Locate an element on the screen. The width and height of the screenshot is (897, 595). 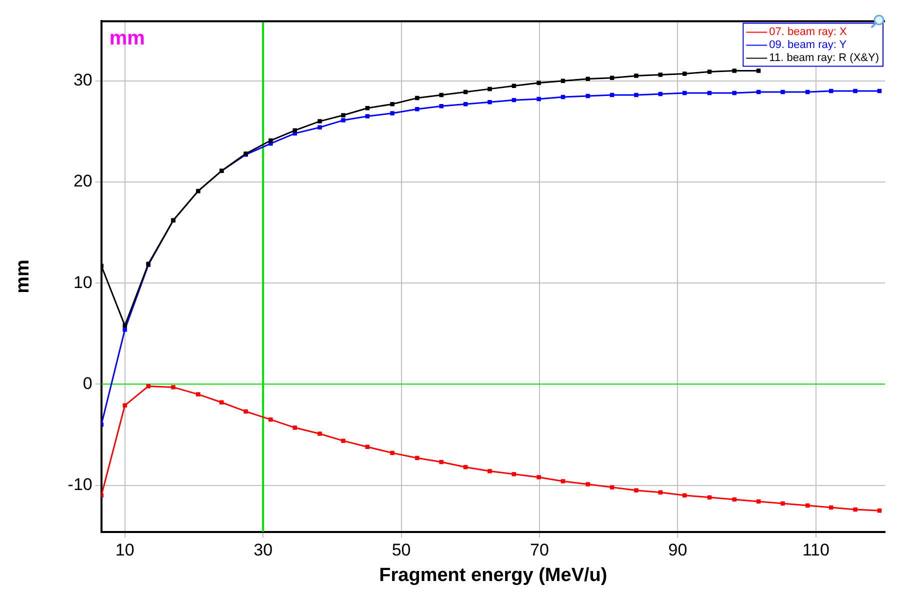
x-tick-label: 10 is located at coordinates (124, 550).